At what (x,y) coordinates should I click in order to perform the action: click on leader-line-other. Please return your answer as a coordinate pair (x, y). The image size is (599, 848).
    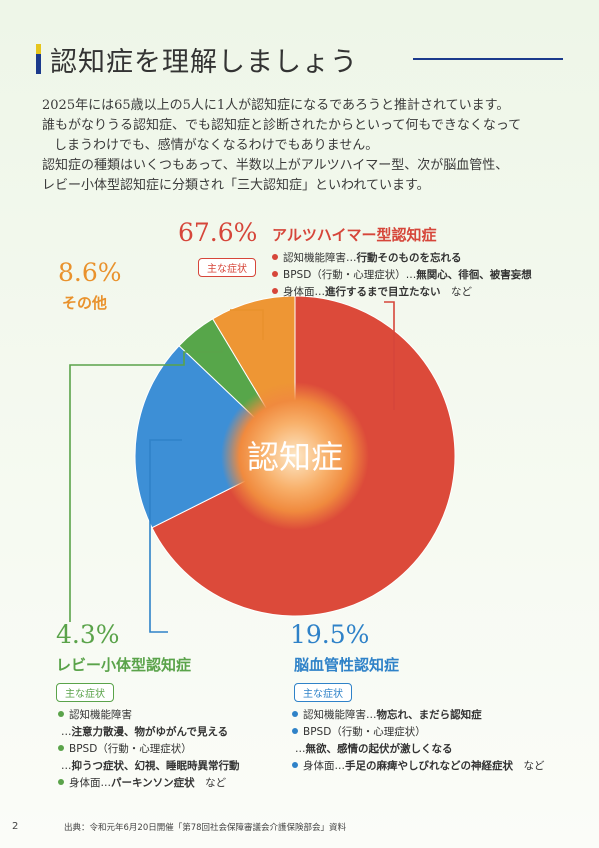
    Looking at the image, I should click on (247, 324).